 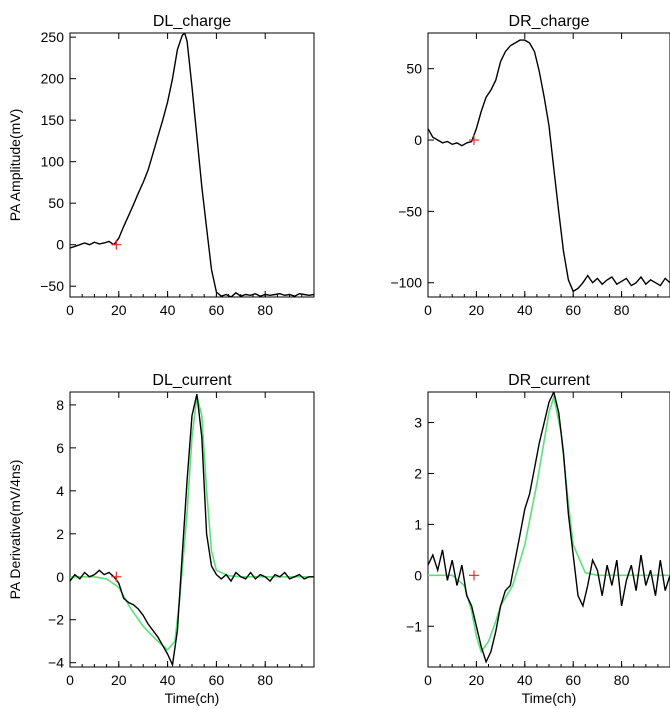 What do you see at coordinates (56, 620) in the screenshot?
I see `y-tick-label: −2` at bounding box center [56, 620].